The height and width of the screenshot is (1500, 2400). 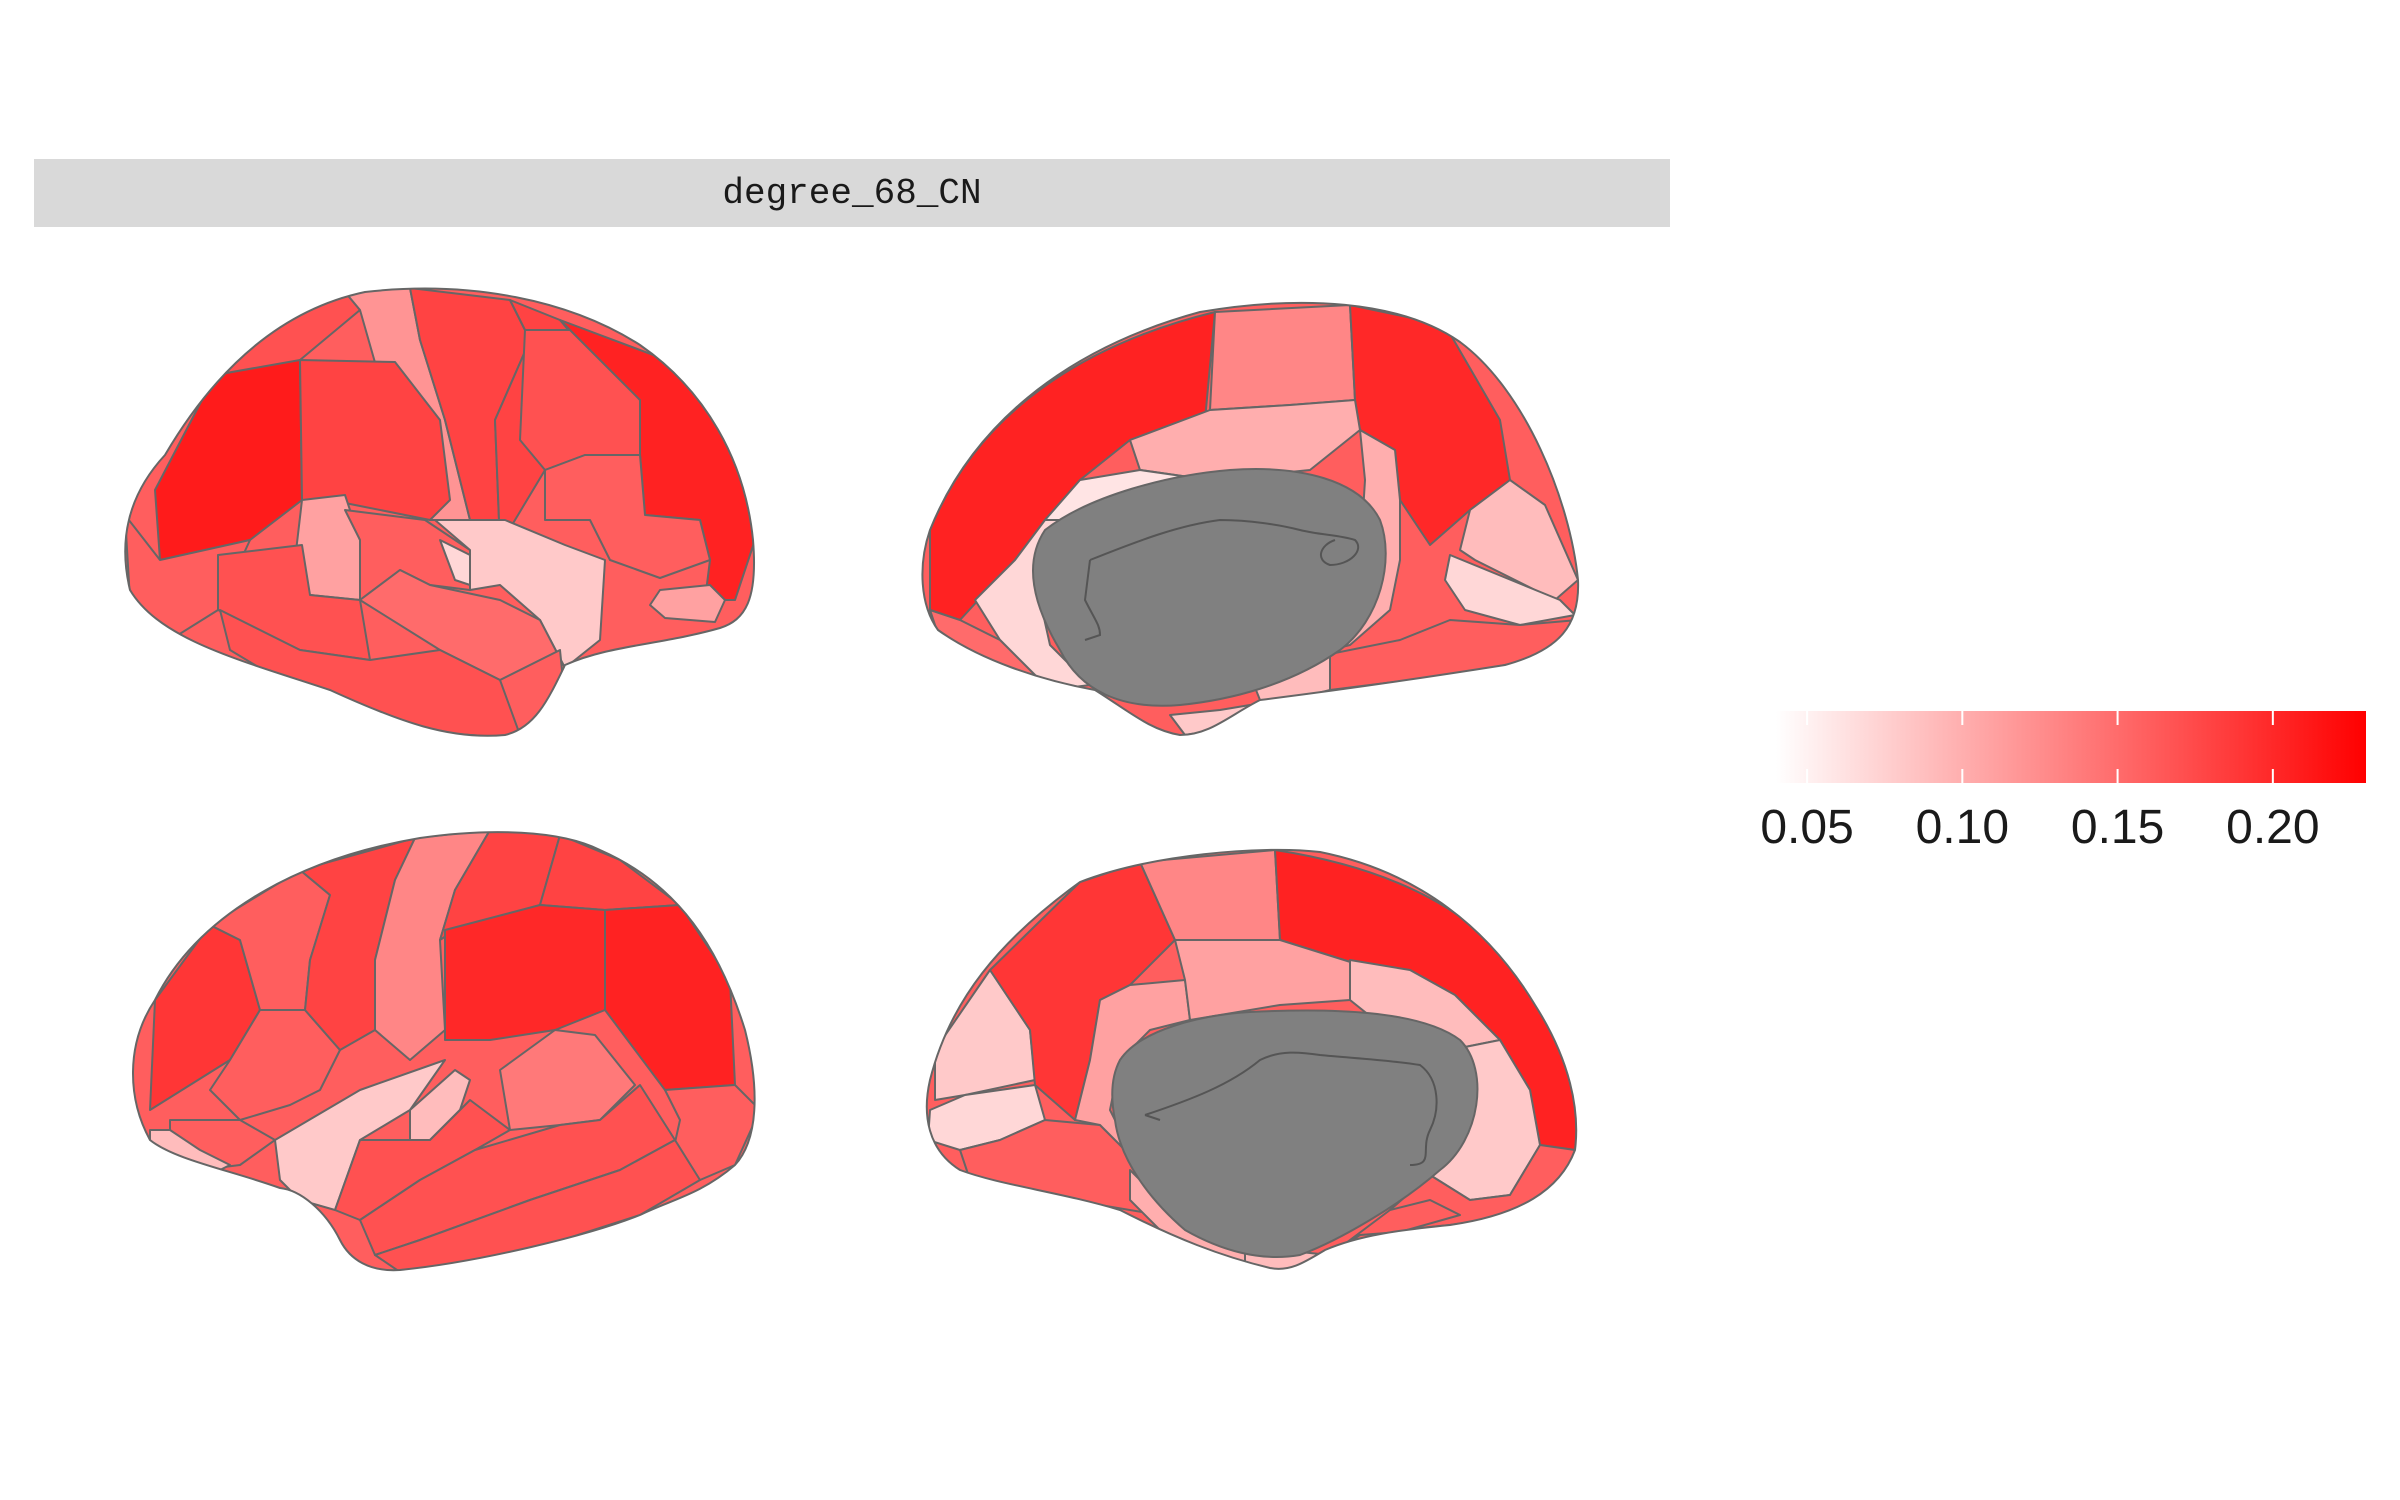 What do you see at coordinates (2040, 747) in the screenshot?
I see `legend-ticks` at bounding box center [2040, 747].